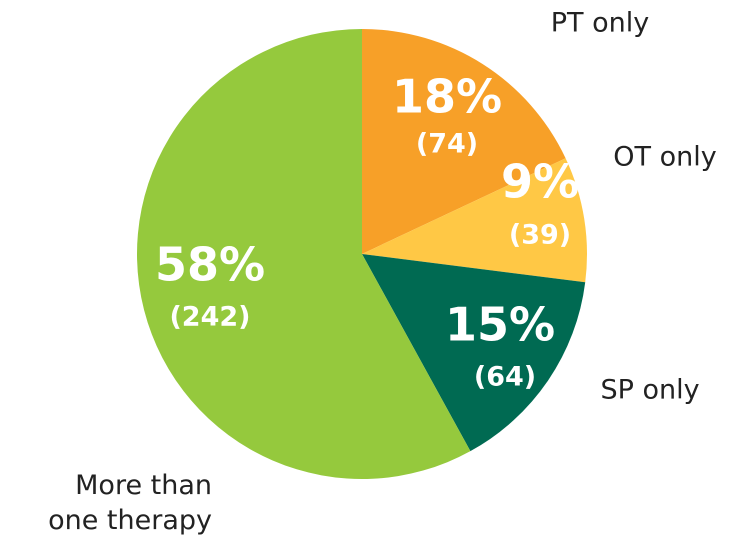  Describe the element at coordinates (130, 503) in the screenshot. I see `category-label: More than one therapy` at that location.